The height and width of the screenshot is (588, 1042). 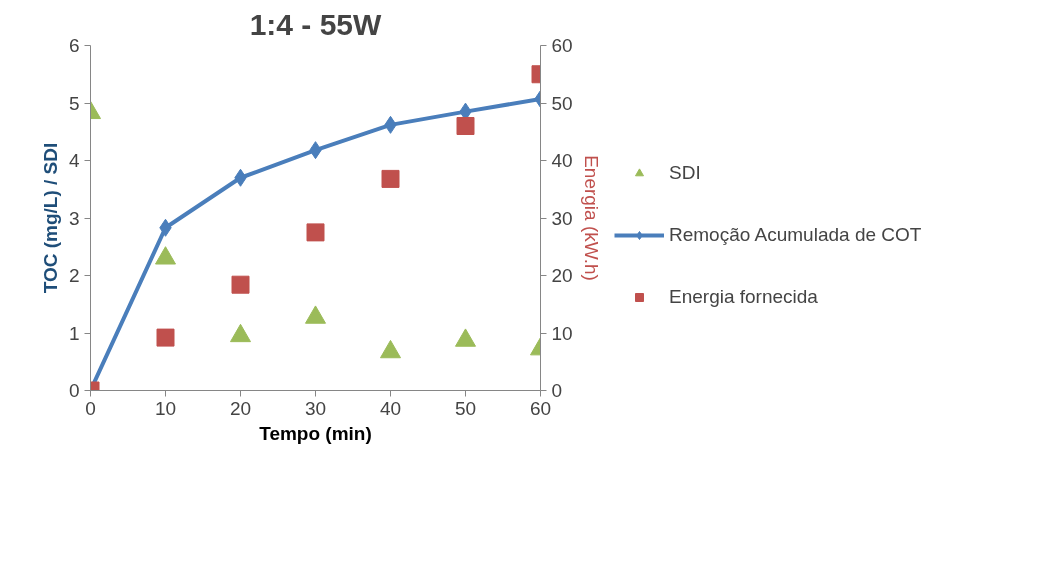 I want to click on x-tick-label: 10, so click(x=165, y=408).